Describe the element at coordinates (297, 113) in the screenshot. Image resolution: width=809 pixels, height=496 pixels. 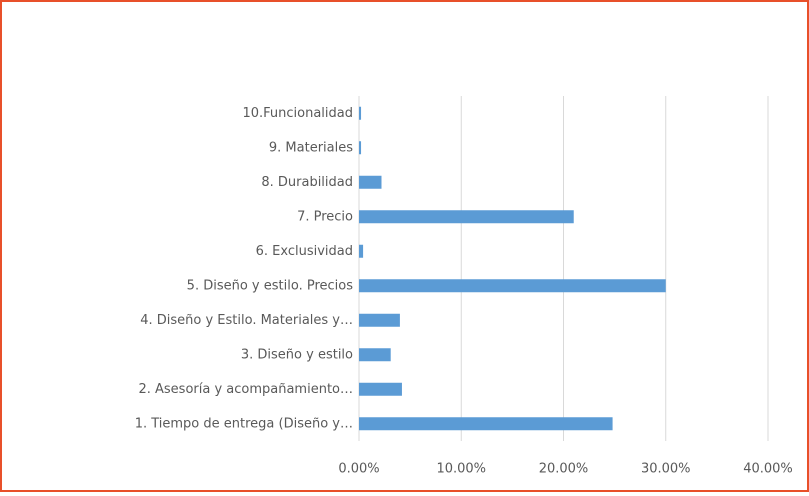
I see `y-tick-label: 10.Funcionalidad` at that location.